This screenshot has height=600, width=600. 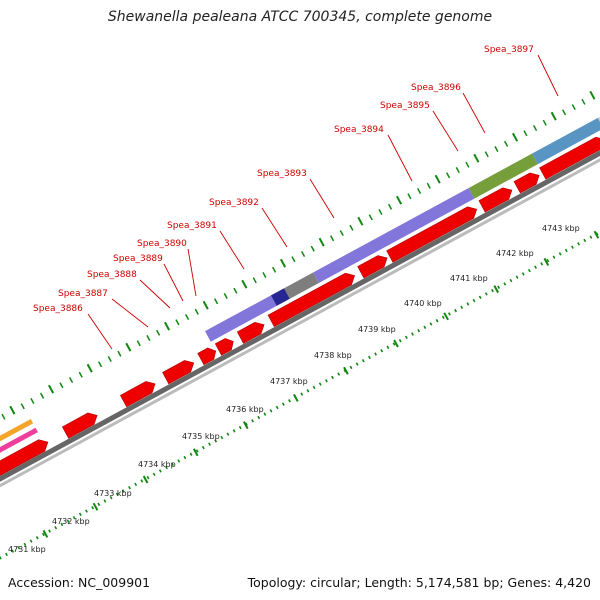 I want to click on gene-label: Spea_3894, so click(x=359, y=130).